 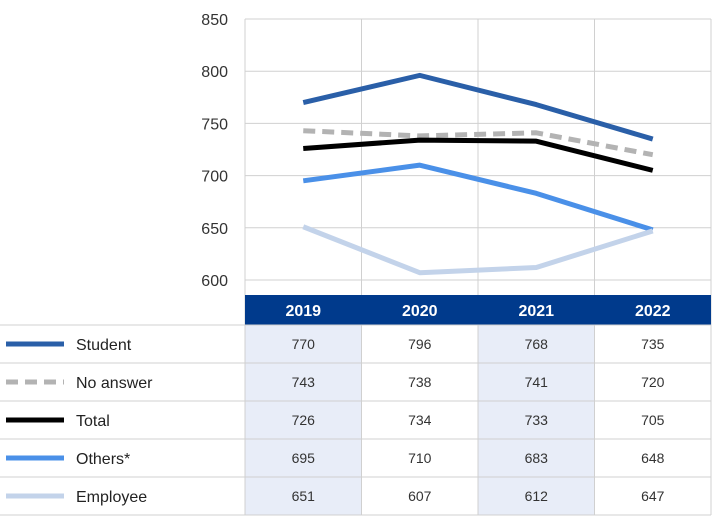 What do you see at coordinates (420, 458) in the screenshot?
I see `data-cell: 710` at bounding box center [420, 458].